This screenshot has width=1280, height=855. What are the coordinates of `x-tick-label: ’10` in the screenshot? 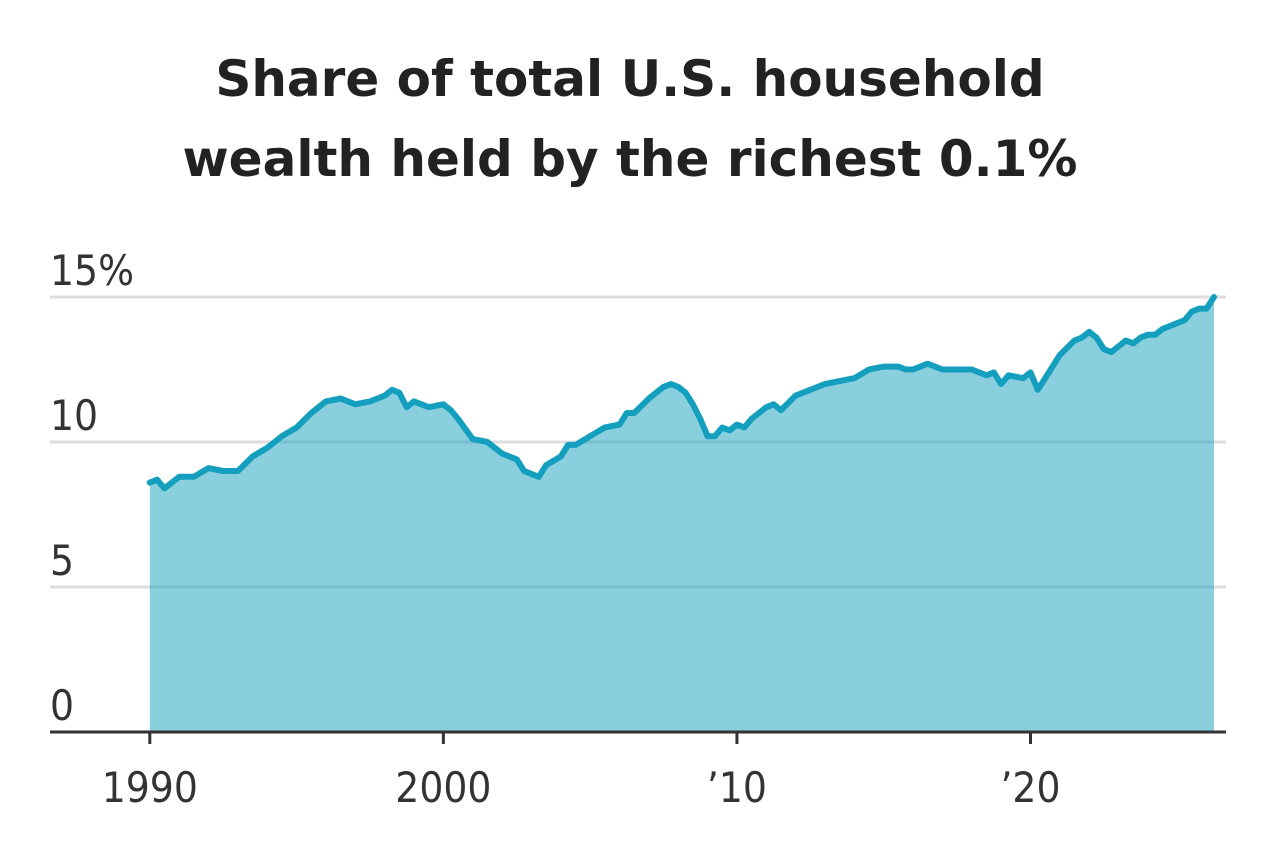 It's located at (737, 787).